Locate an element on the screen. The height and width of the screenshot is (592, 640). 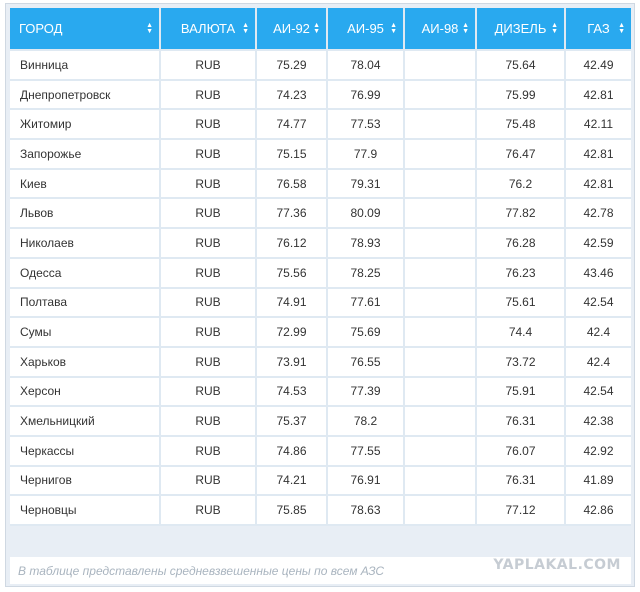
table-row: Харьков RUB 73.91 76.55 73.72 42.4 is located at coordinates (320, 362).